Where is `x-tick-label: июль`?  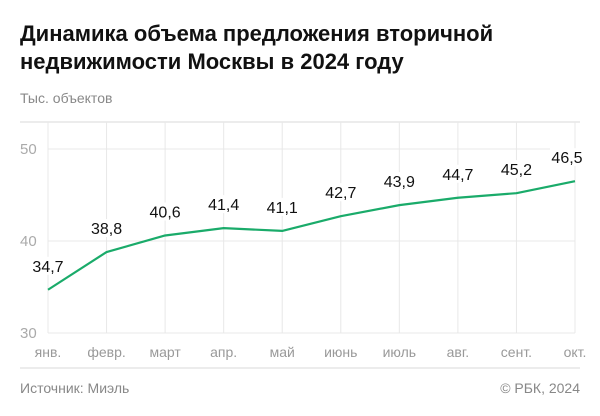
x-tick-label: июль is located at coordinates (399, 352).